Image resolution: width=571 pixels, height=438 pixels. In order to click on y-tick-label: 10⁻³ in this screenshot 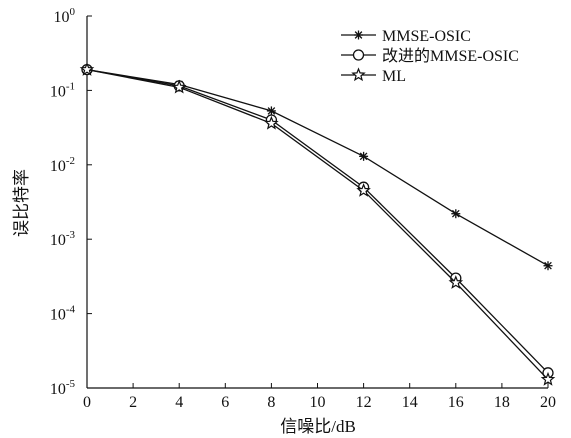, I will do `click(63, 239)`.